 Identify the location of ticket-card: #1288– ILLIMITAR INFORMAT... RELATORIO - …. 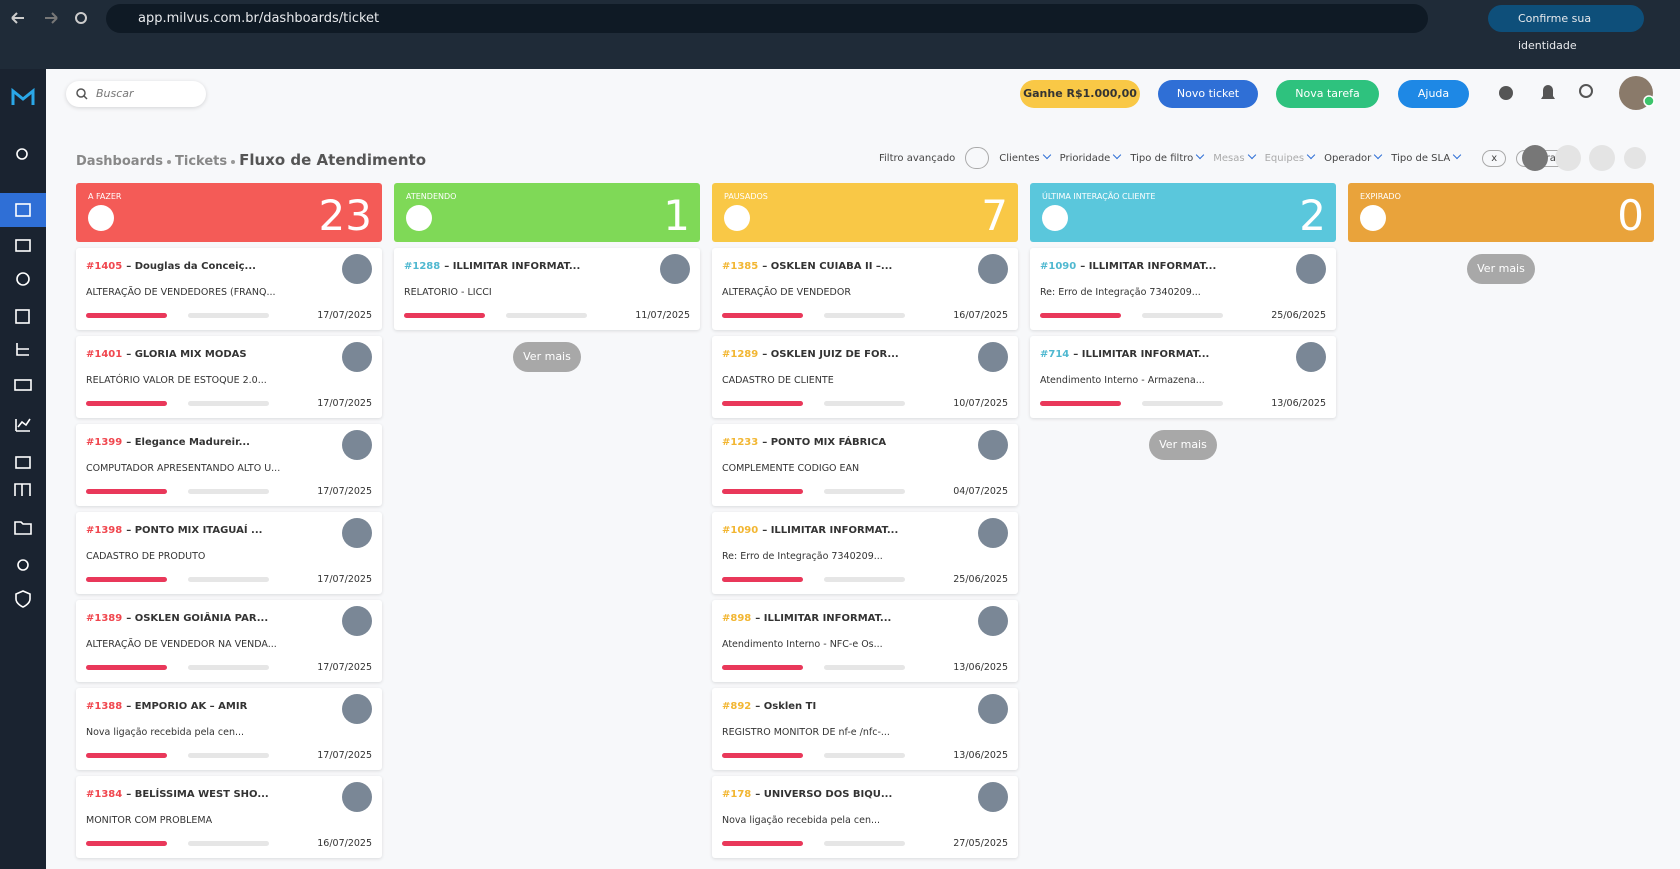
(547, 289).